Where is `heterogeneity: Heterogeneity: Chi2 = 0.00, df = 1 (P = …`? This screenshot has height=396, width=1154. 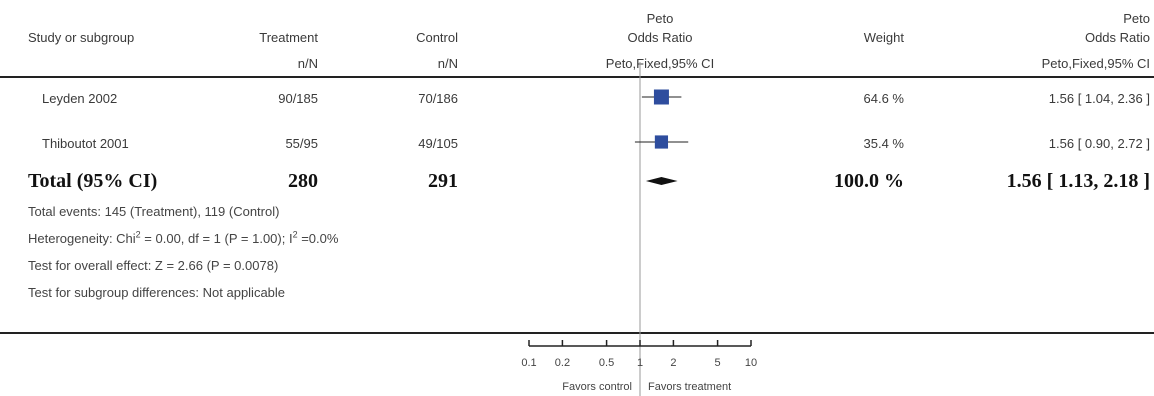 heterogeneity: Heterogeneity: Chi2 = 0.00, df = 1 (P = … is located at coordinates (183, 237).